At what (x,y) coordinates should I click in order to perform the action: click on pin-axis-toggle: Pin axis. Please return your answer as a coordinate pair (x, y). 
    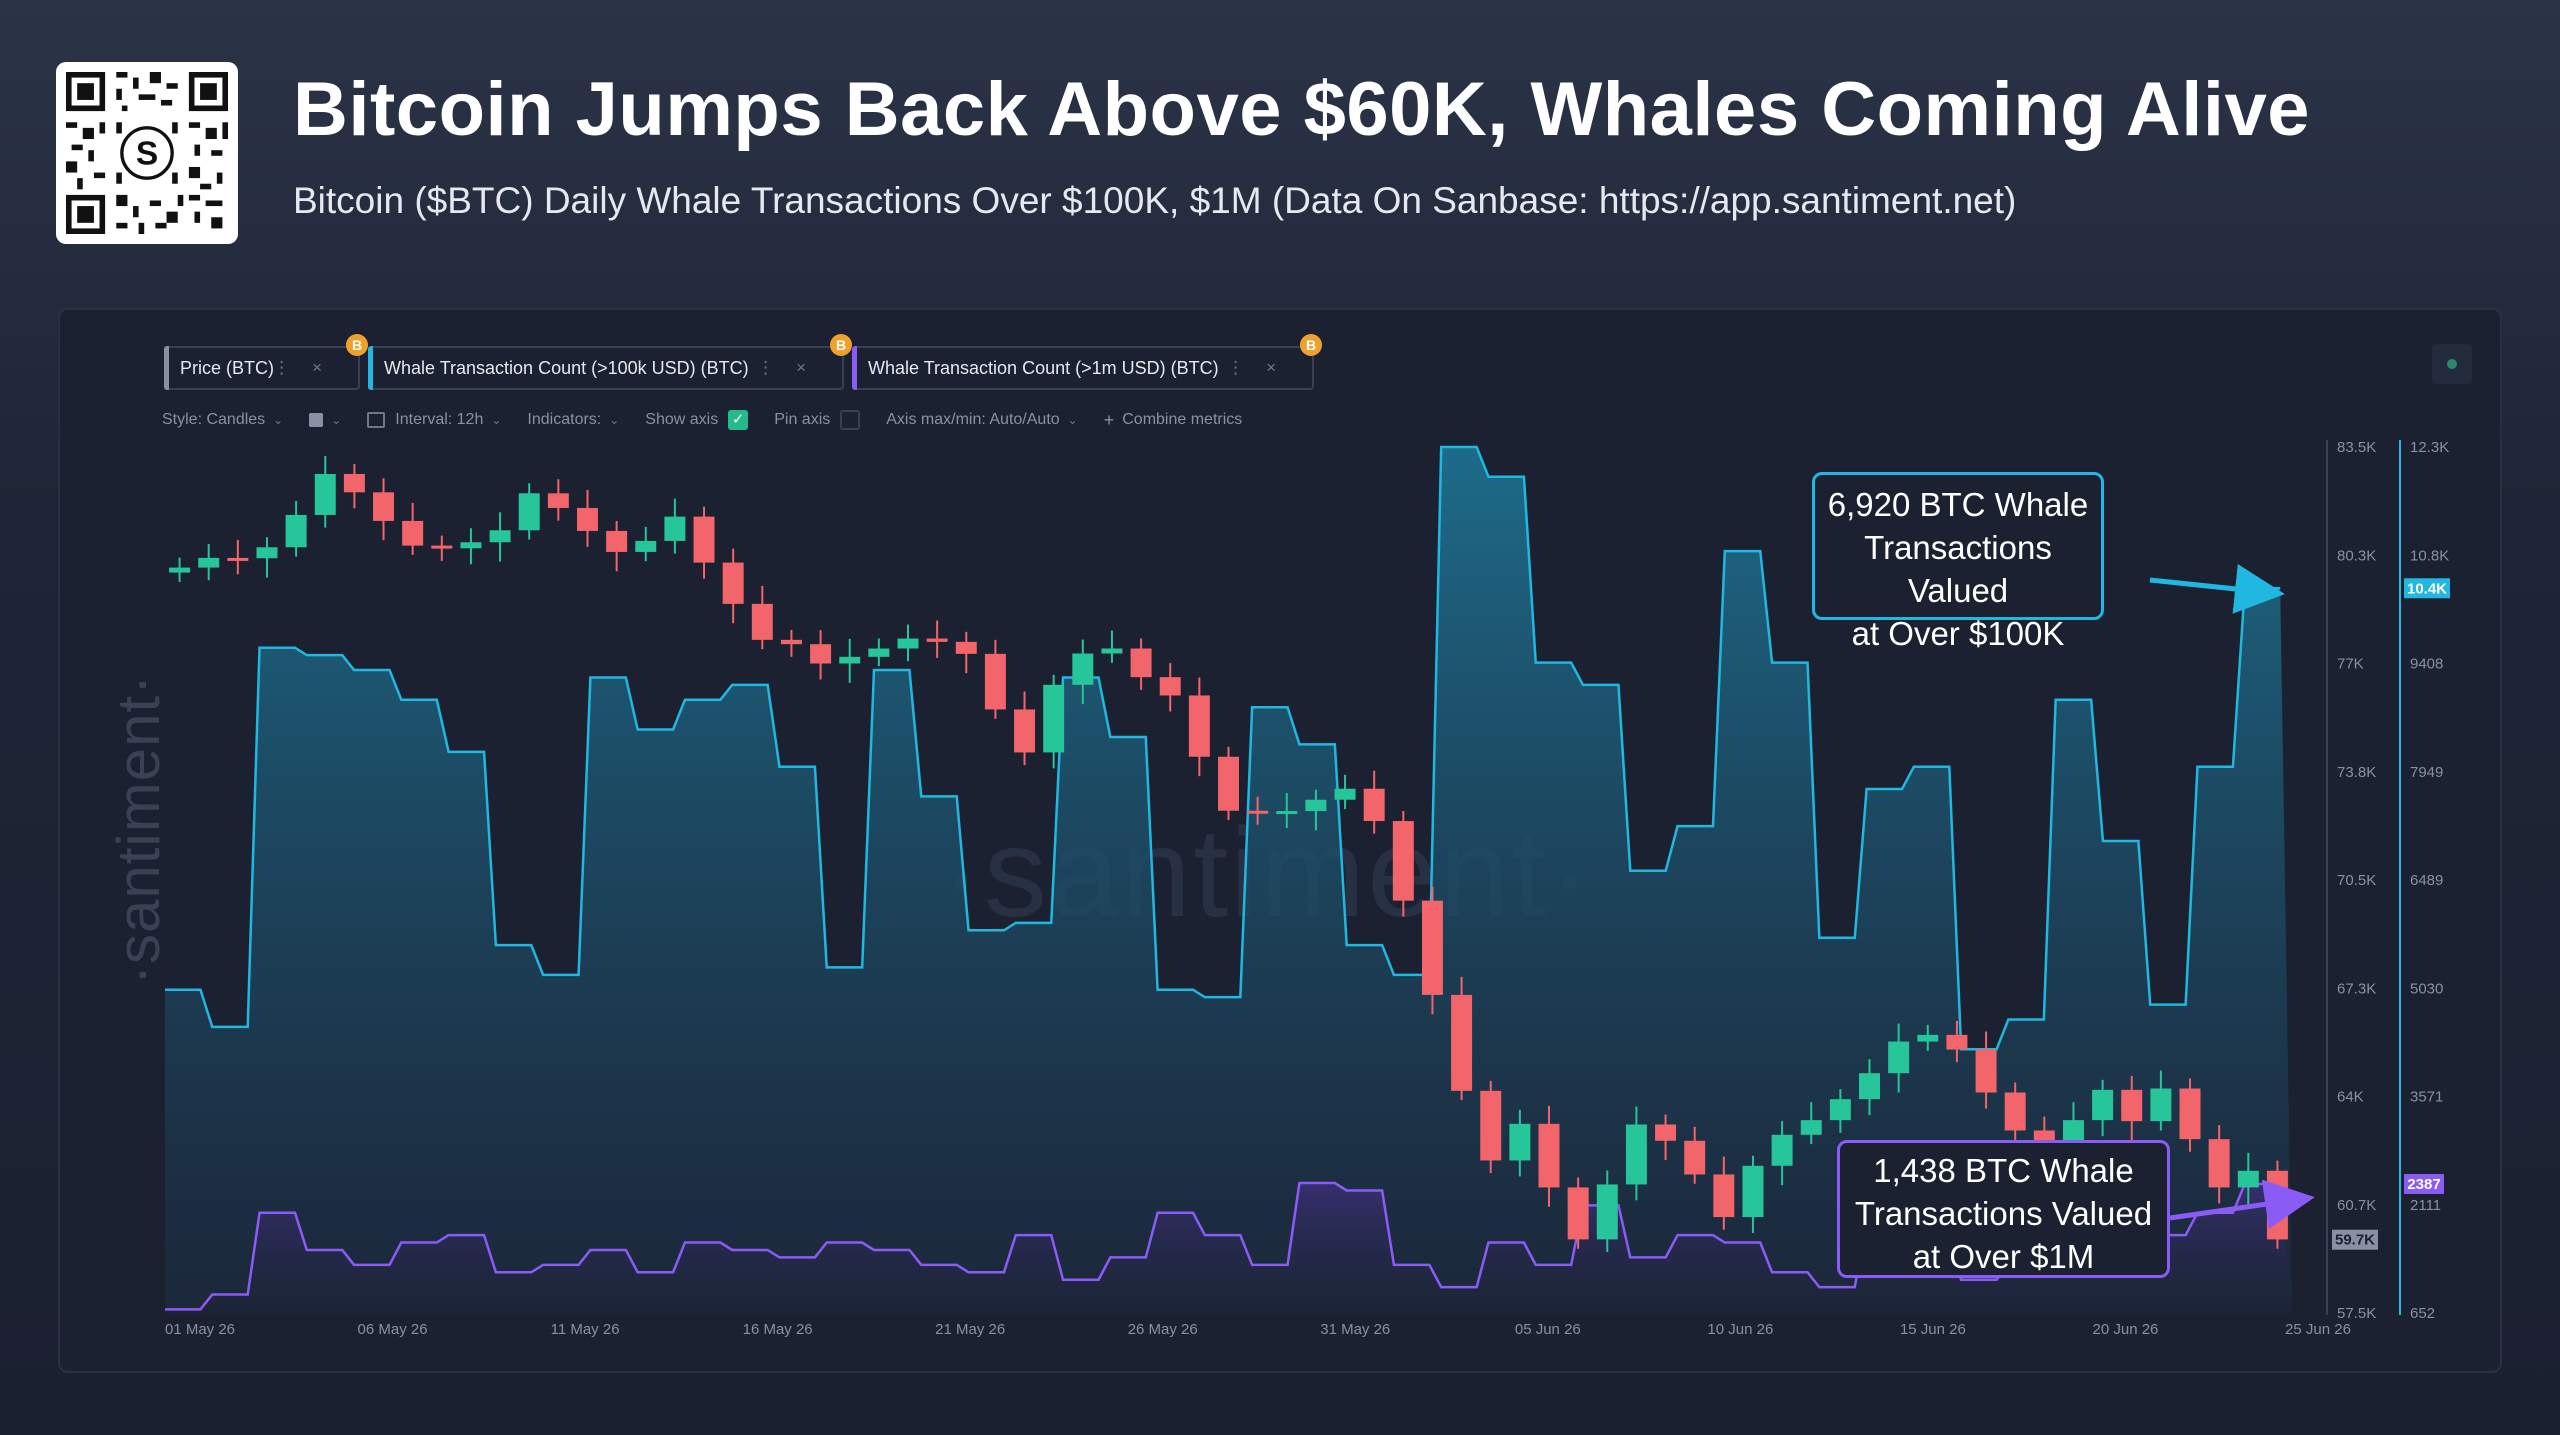
    Looking at the image, I should click on (817, 420).